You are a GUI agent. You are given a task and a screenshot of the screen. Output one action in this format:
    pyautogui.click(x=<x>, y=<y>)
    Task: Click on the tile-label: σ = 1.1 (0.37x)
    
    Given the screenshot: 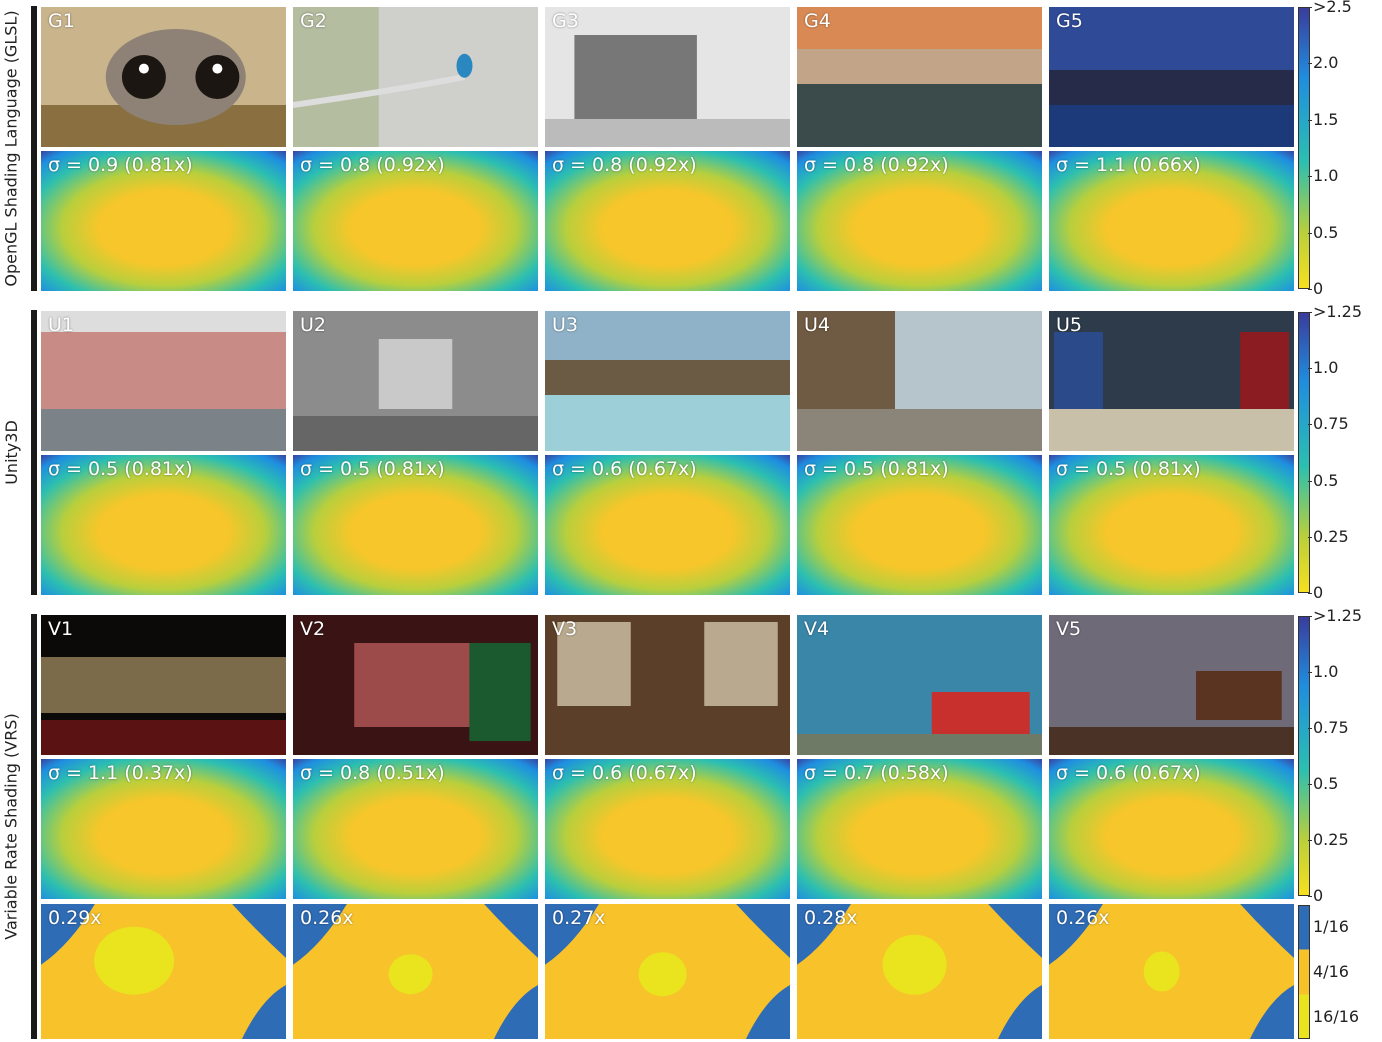 What is the action you would take?
    pyautogui.click(x=120, y=773)
    